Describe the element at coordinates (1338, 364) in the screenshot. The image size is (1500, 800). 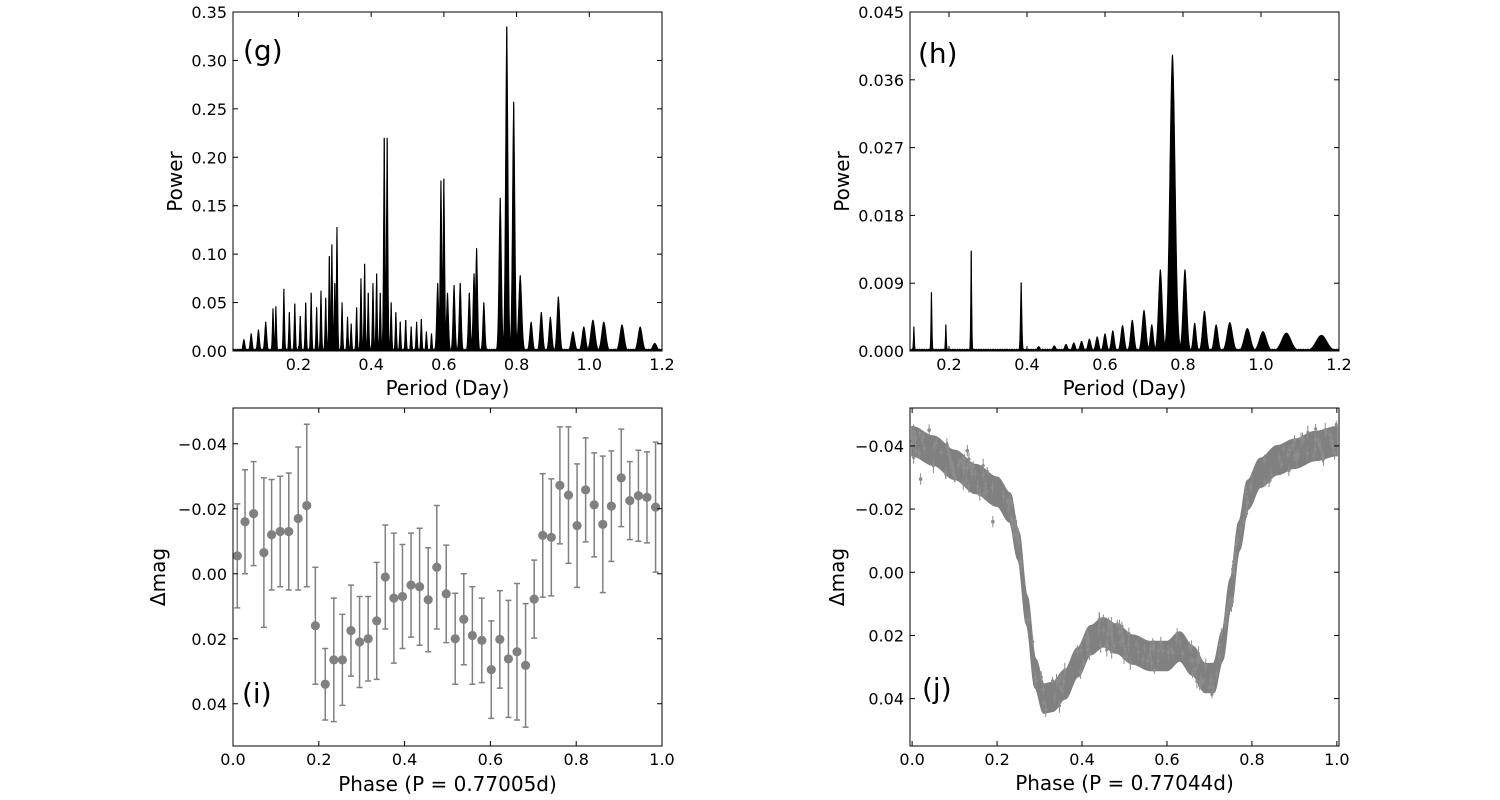
I see `x-tick-label-h-5: 1.2` at that location.